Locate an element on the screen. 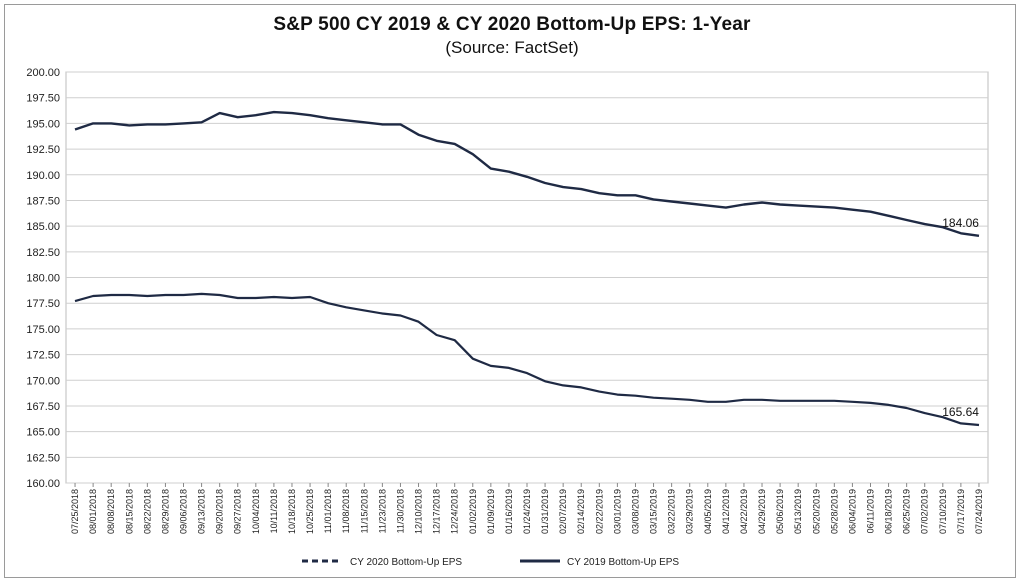  x-tick-label: 01/02/2019 is located at coordinates (473, 511).